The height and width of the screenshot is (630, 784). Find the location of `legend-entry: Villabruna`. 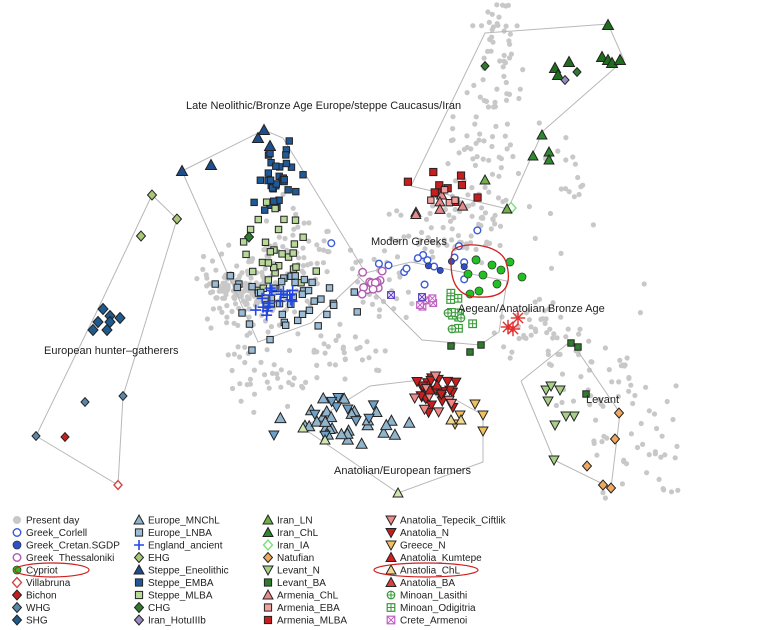

legend-entry: Villabruna is located at coordinates (41, 582).